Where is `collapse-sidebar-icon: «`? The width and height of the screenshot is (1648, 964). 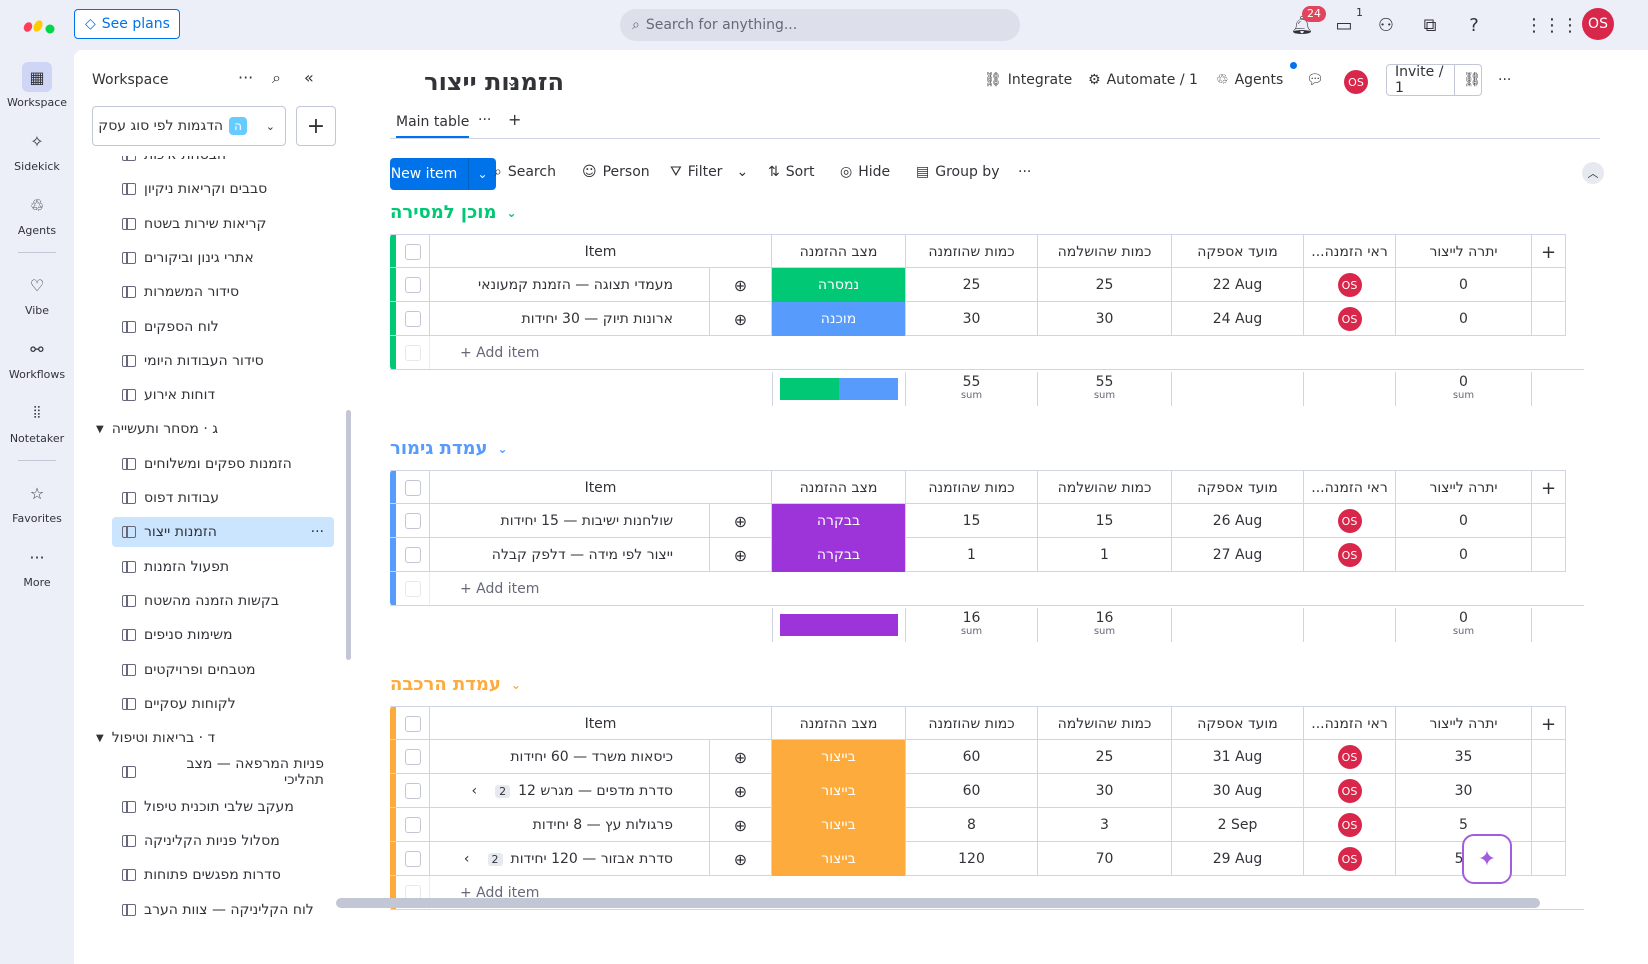 collapse-sidebar-icon: « is located at coordinates (309, 77).